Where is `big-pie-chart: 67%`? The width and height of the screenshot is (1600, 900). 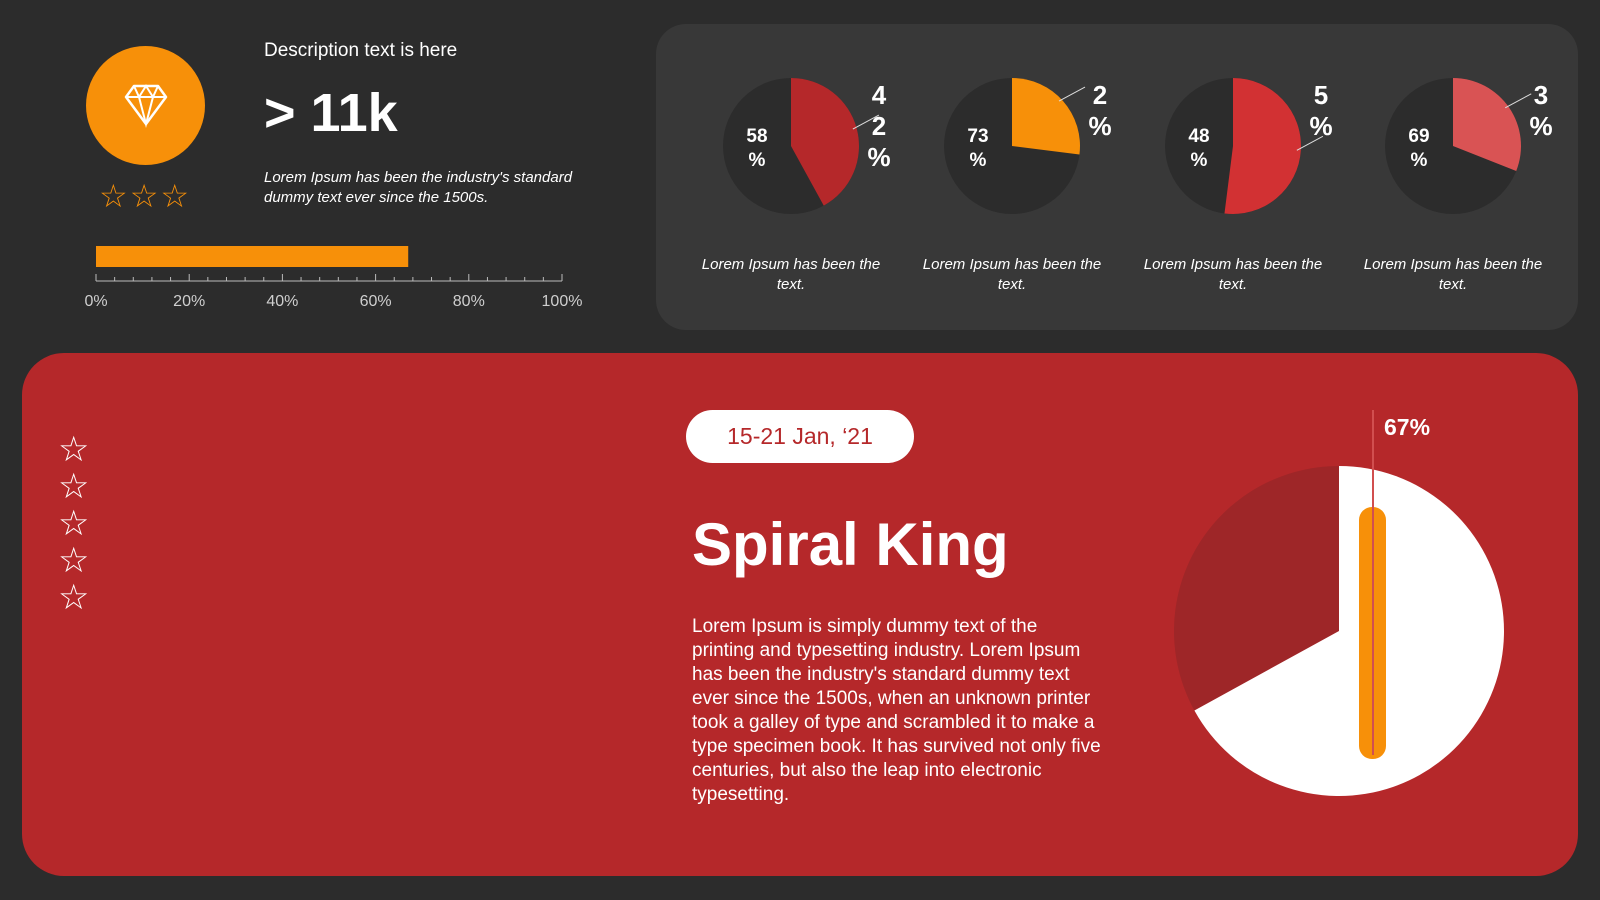 big-pie-chart: 67% is located at coordinates (1339, 603).